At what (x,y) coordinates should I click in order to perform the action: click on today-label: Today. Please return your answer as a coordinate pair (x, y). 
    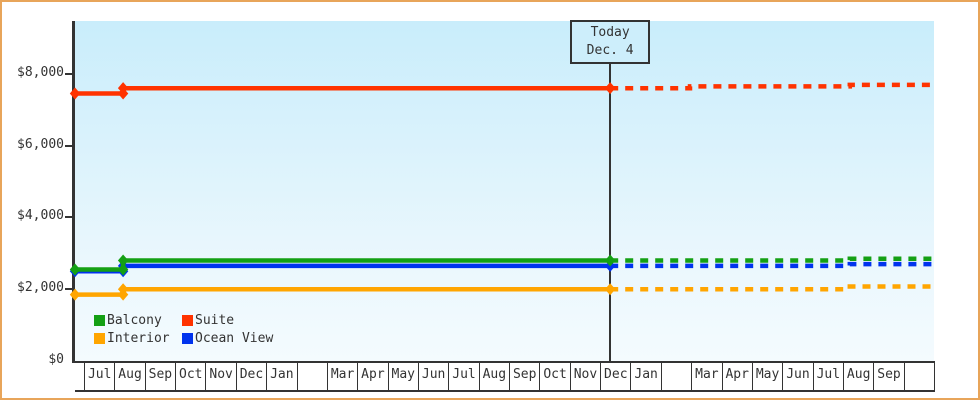
    Looking at the image, I should click on (610, 32).